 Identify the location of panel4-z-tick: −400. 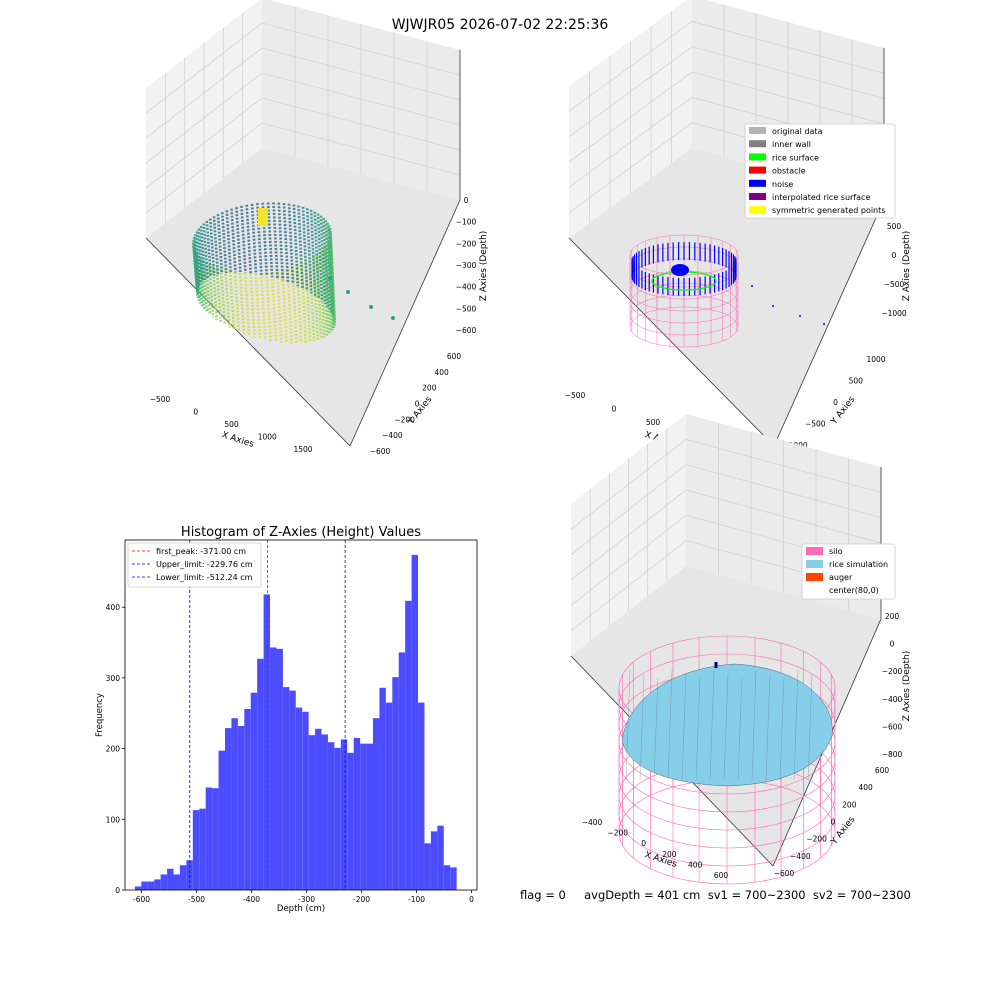
(892, 699).